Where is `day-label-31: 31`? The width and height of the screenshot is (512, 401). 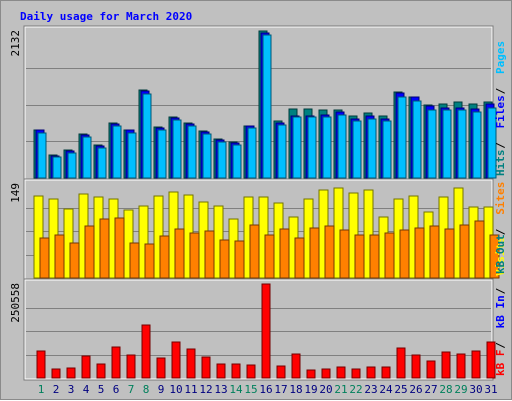
day-label-31: 31 is located at coordinates (490, 389).